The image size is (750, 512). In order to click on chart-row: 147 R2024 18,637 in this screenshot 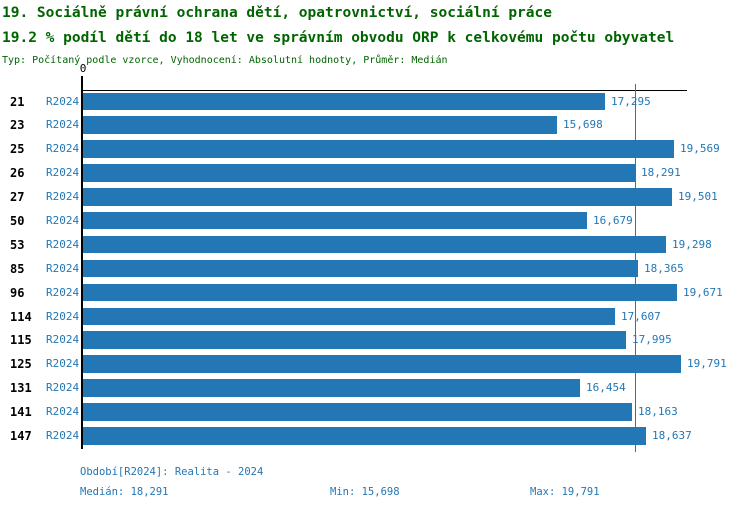, I will do `click(375, 436)`.